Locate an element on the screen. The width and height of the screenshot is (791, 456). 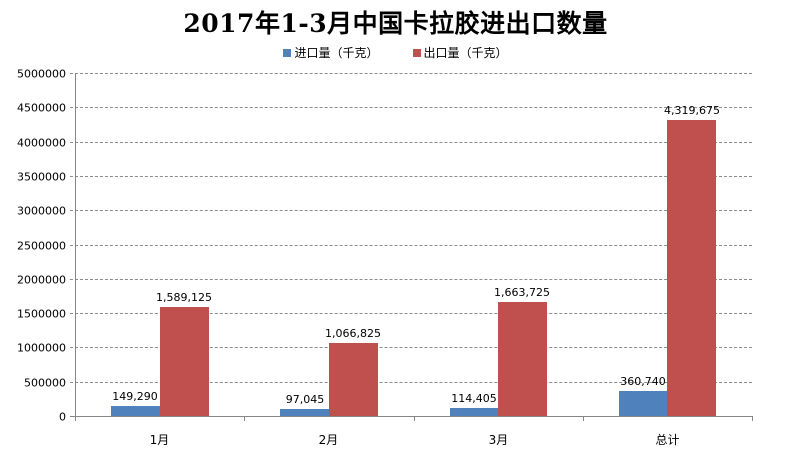
legend-label-import: 进口量（千克） is located at coordinates (336, 53).